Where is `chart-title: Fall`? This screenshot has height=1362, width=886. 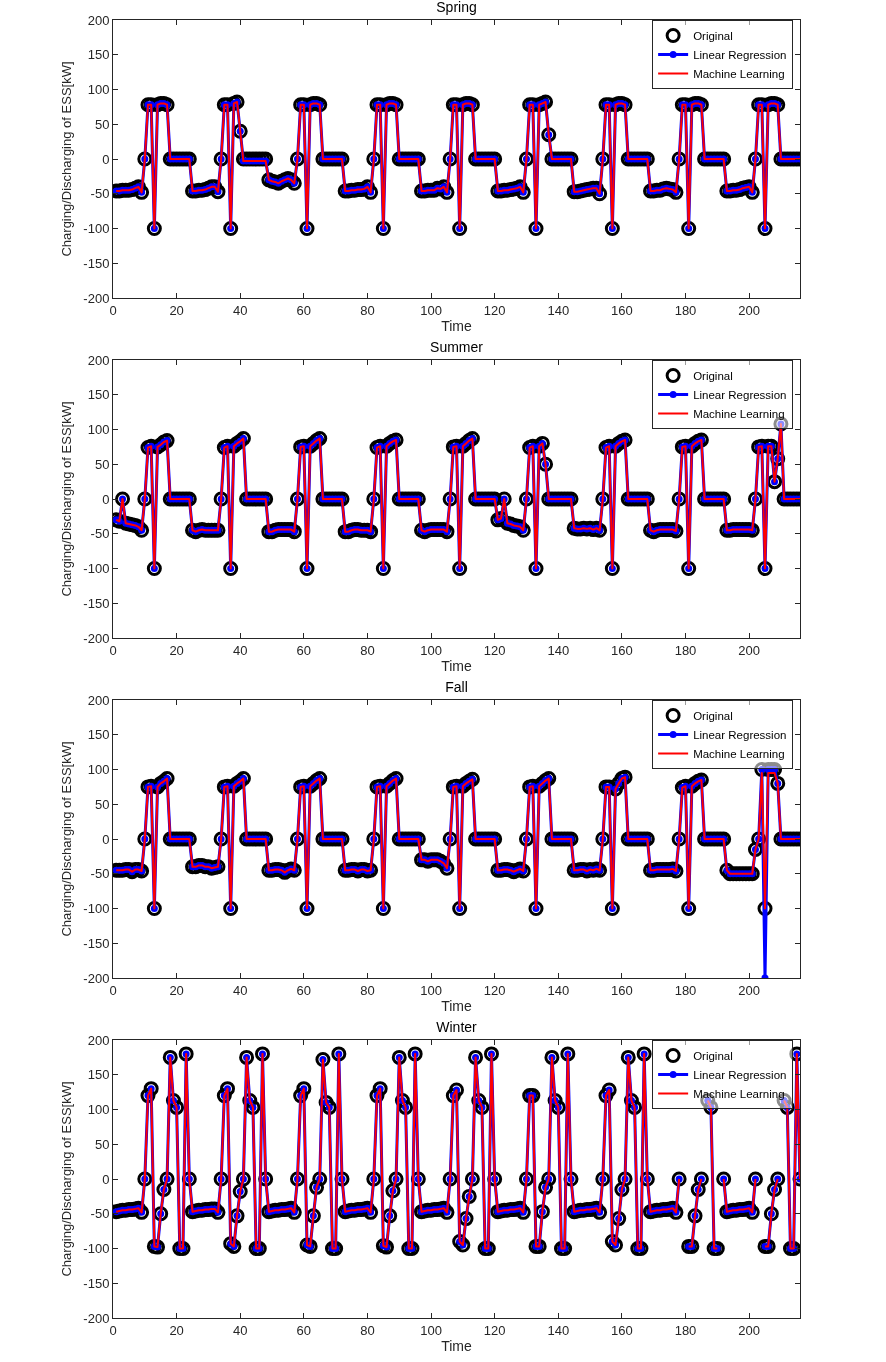
chart-title: Fall is located at coordinates (456, 686).